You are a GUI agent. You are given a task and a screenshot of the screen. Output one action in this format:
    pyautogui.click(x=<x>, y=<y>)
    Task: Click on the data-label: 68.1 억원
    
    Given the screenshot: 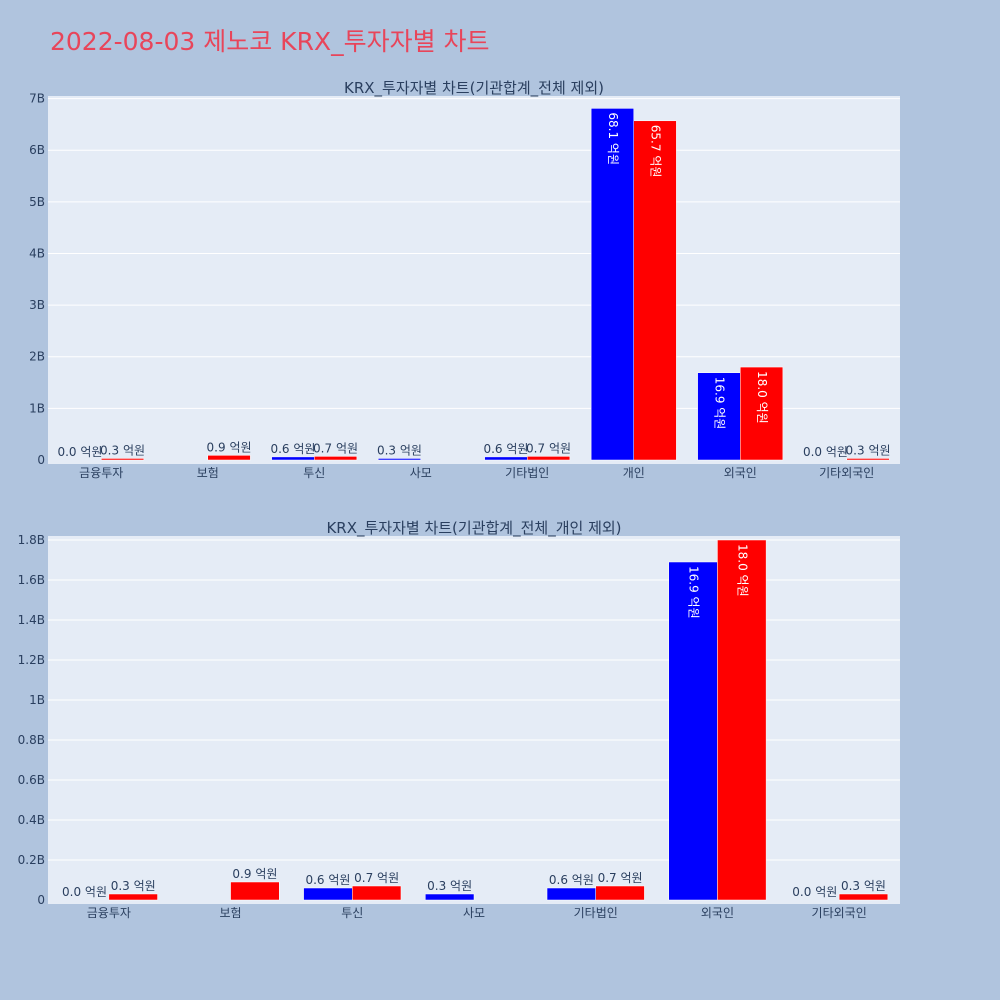 What is the action you would take?
    pyautogui.click(x=613, y=138)
    